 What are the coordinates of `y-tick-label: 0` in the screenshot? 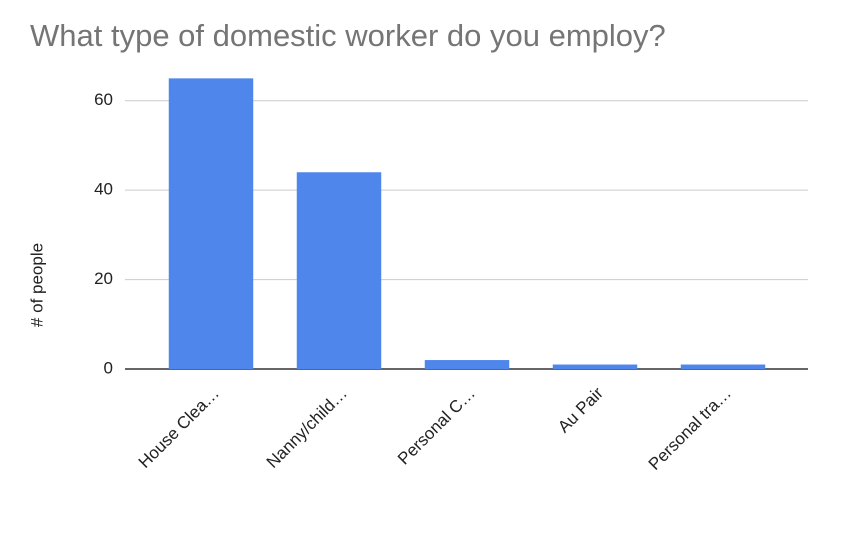 It's located at (108, 367).